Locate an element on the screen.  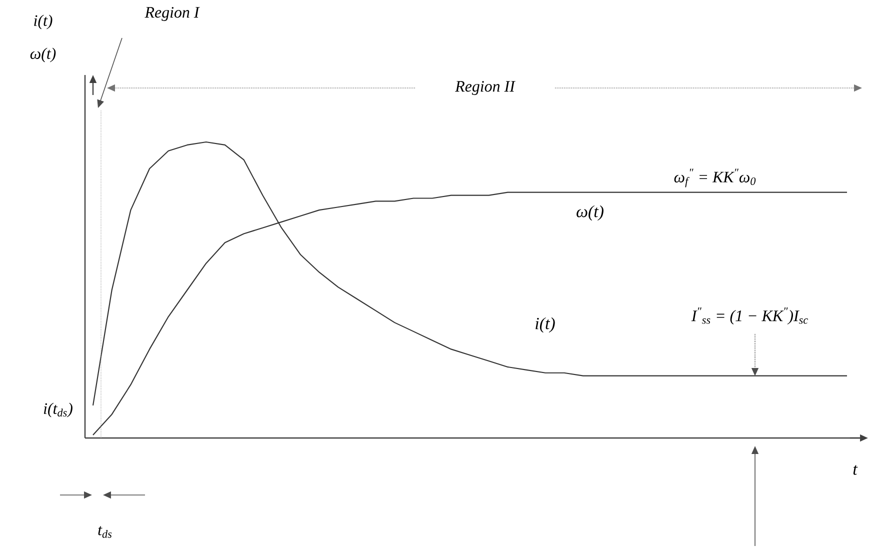
text: t$_{ds}$ is located at coordinates (105, 532).